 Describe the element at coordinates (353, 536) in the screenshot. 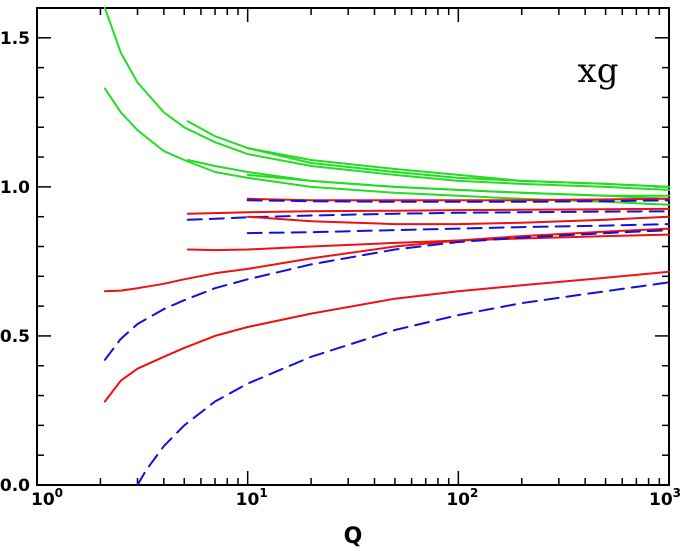

I see `x-axis-label: Q` at that location.